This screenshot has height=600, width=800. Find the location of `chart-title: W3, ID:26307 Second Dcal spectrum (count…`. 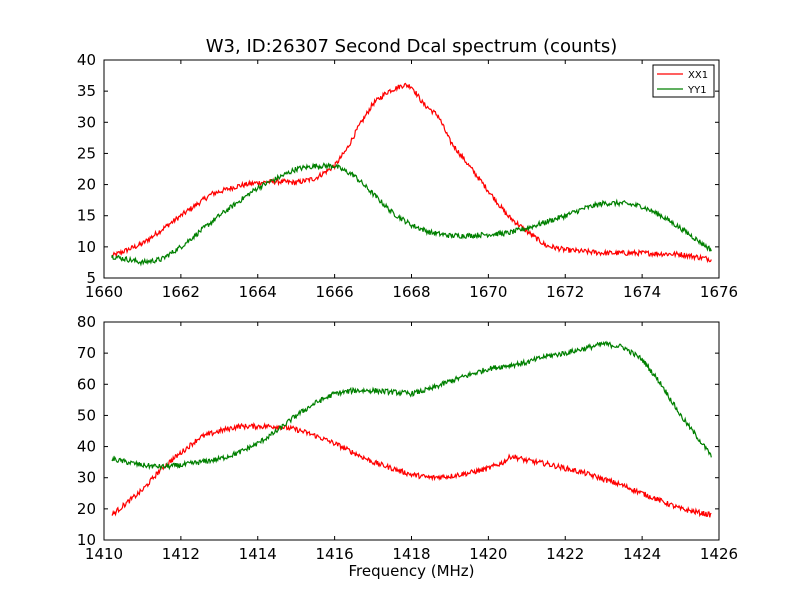

chart-title: W3, ID:26307 Second Dcal spectrum (count… is located at coordinates (412, 46).